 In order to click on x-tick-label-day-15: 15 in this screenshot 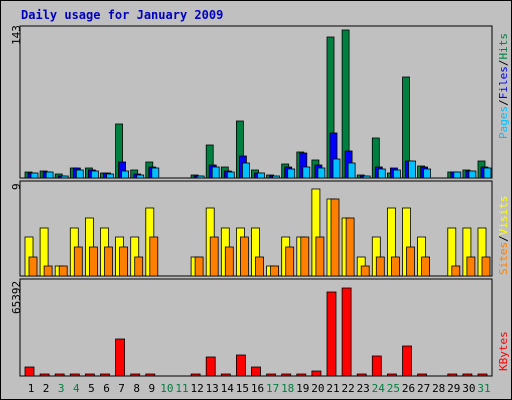, I will do `click(242, 388)`.